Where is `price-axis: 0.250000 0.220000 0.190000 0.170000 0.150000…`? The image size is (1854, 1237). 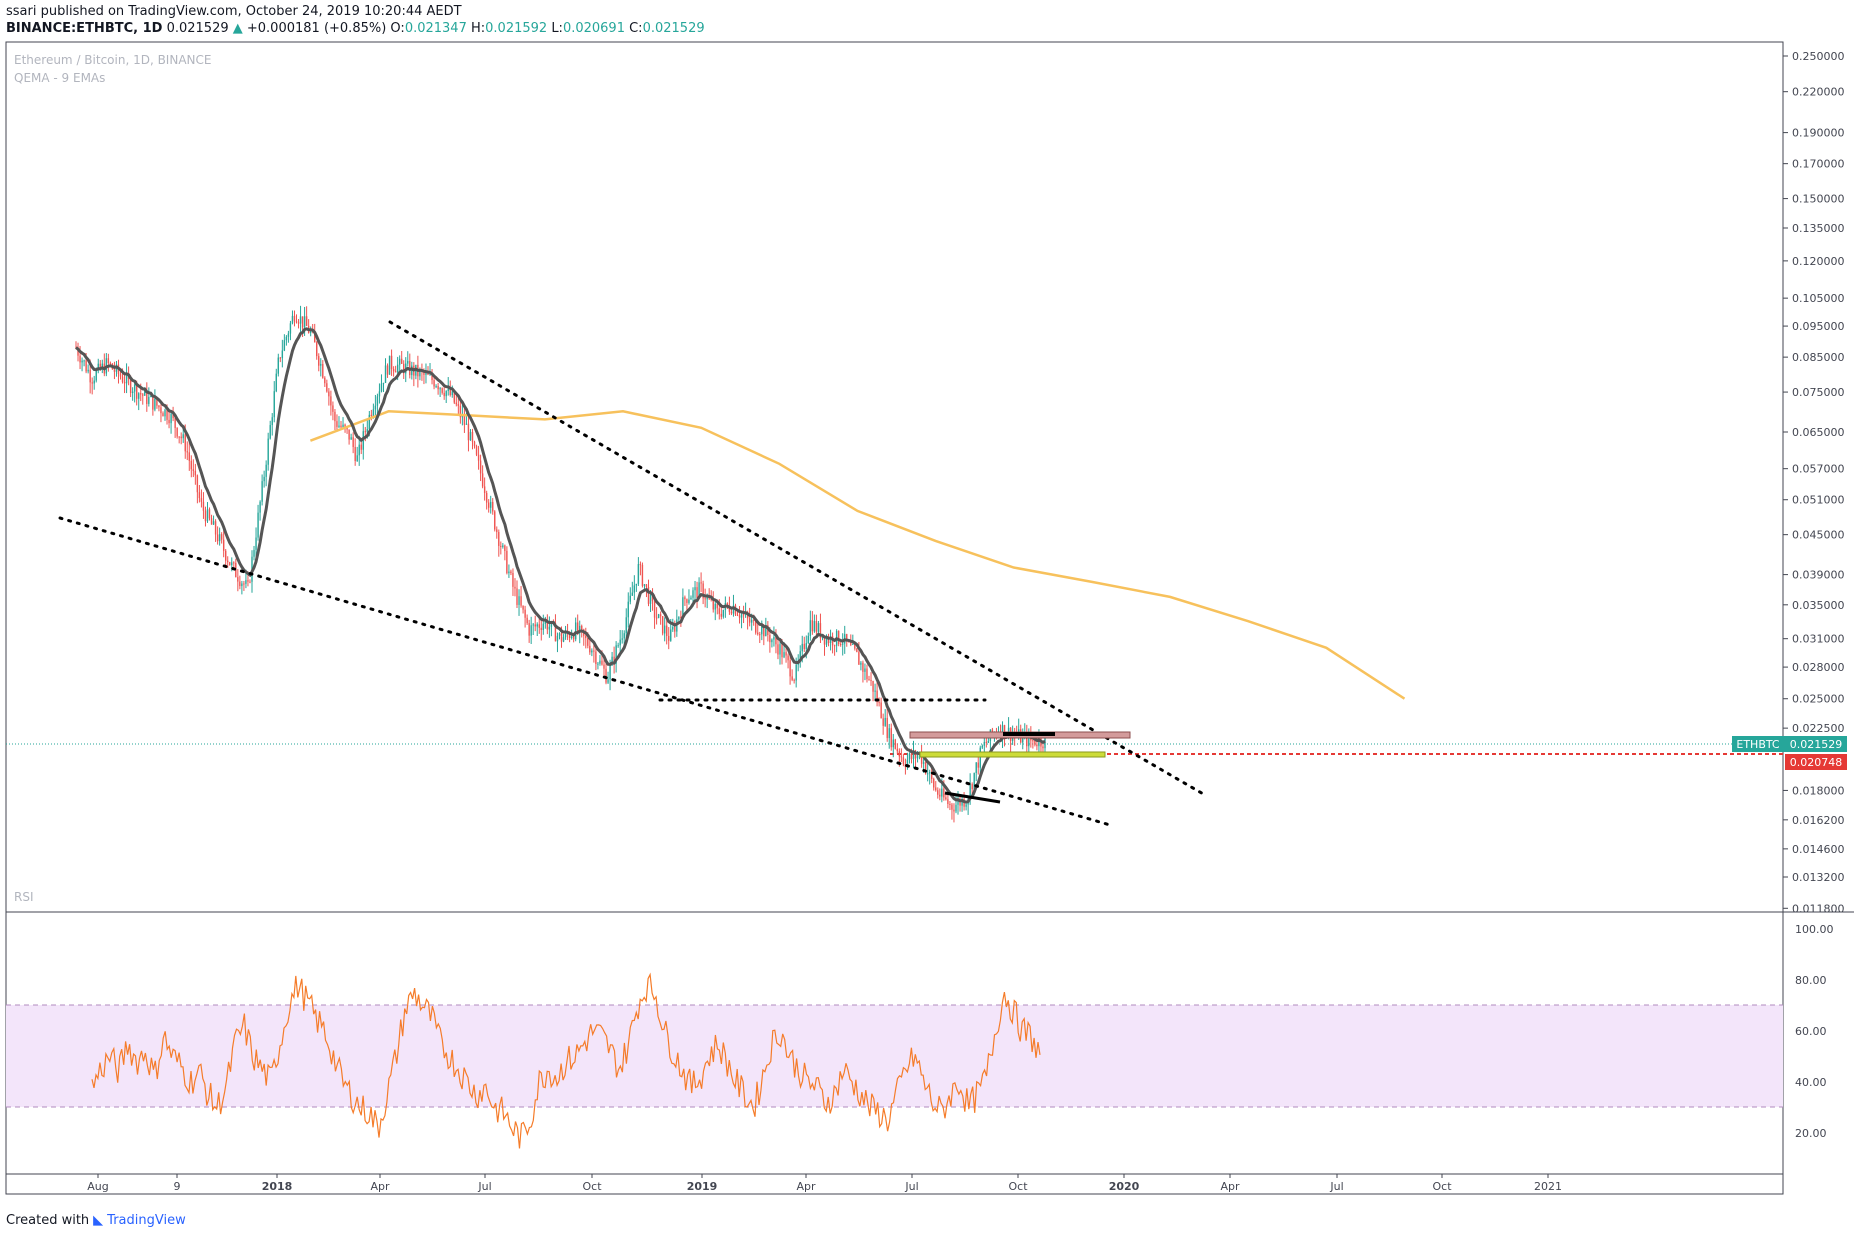
price-axis: 0.250000 0.220000 0.190000 0.170000 0.150000… is located at coordinates (1814, 482).